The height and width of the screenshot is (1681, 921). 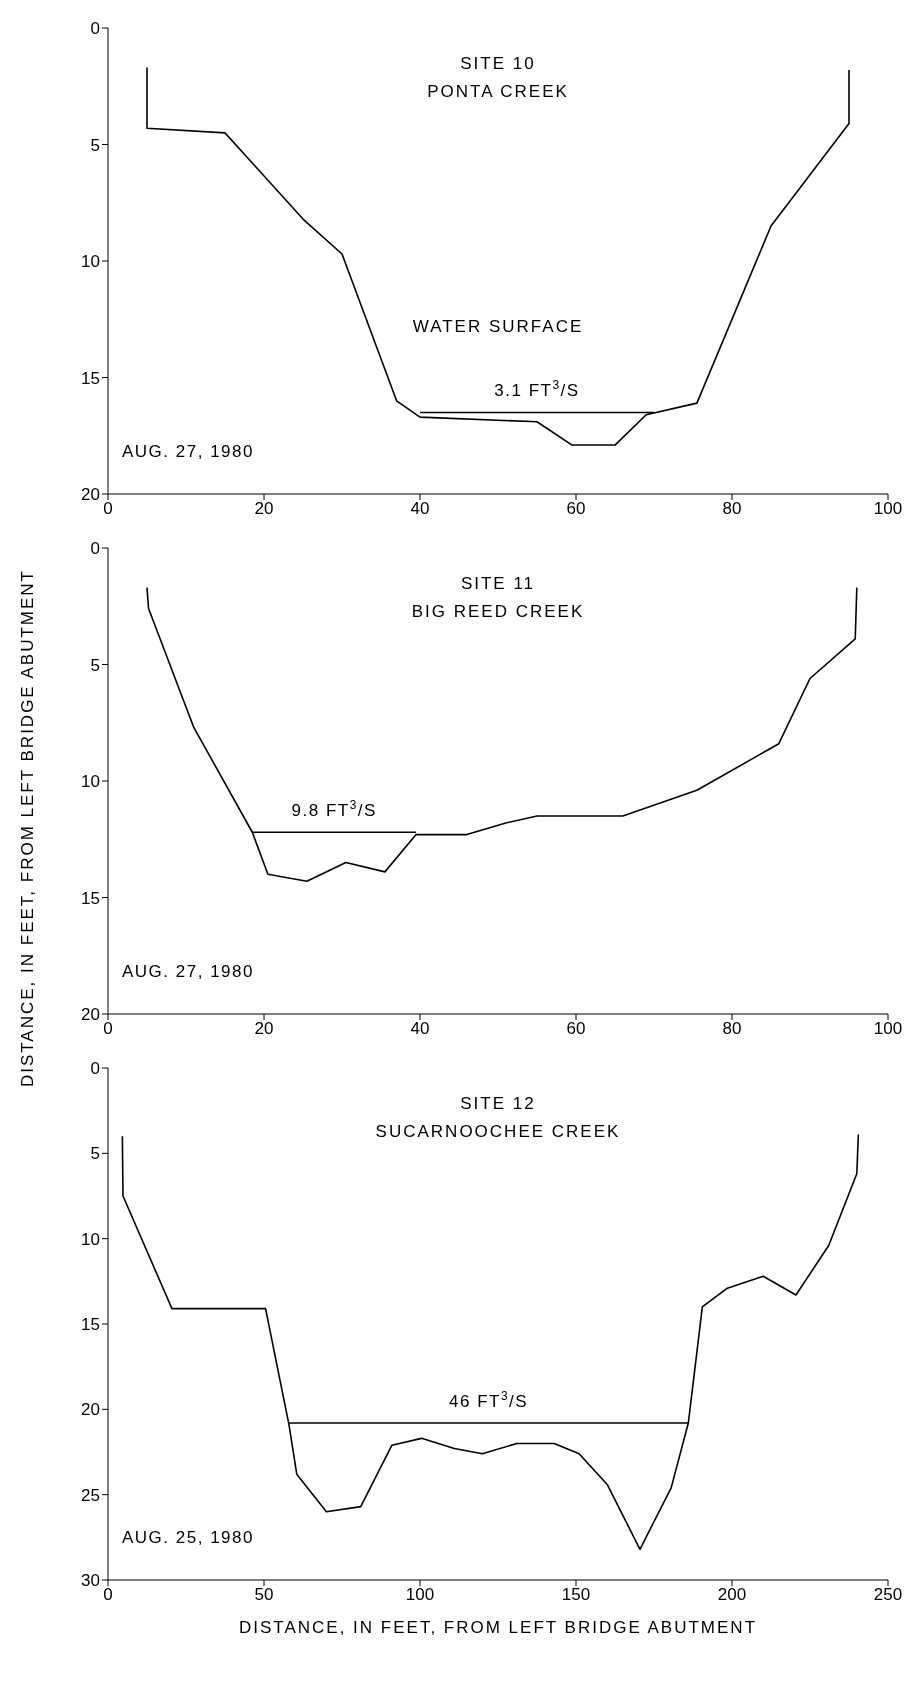 I want to click on x-tick-label: 150, so click(x=576, y=1595).